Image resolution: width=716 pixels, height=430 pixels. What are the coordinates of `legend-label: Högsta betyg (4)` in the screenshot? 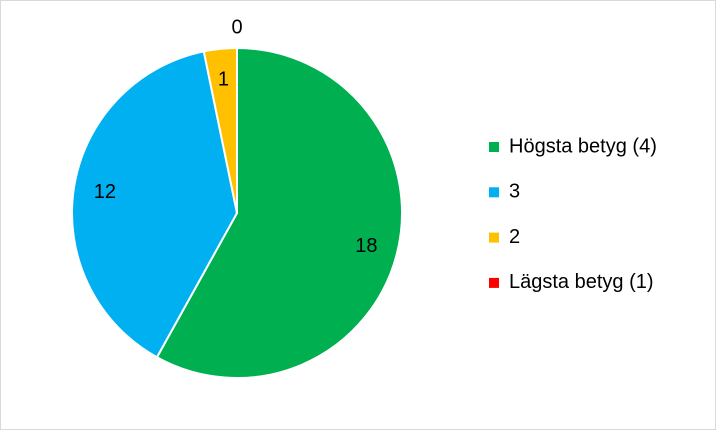 It's located at (583, 146).